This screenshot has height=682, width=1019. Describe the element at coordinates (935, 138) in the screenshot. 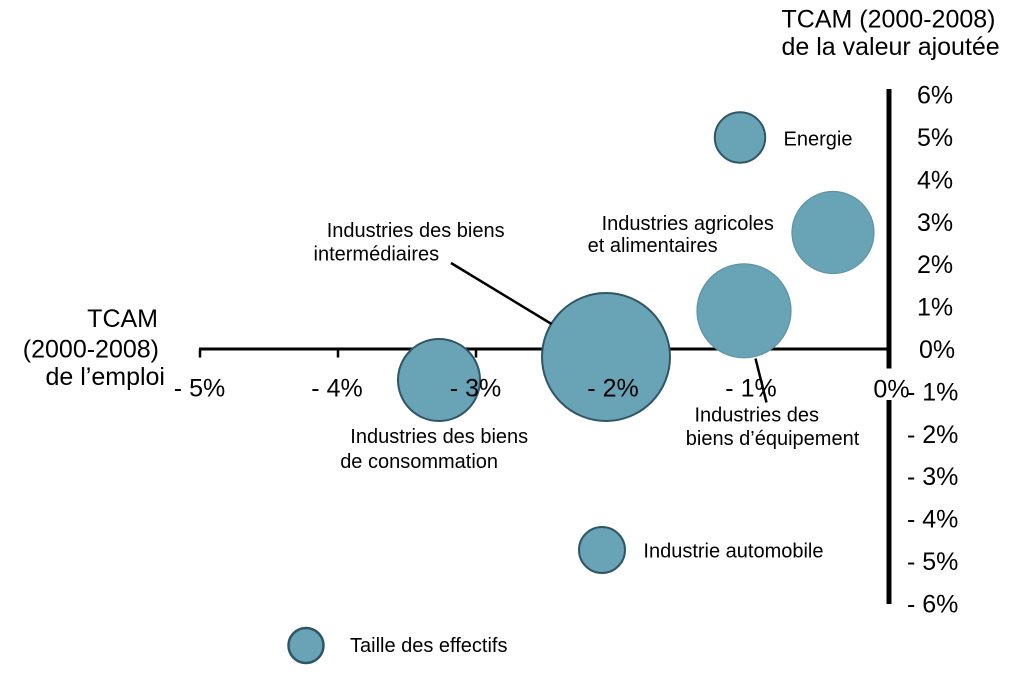

I see `svg-text: 5%` at that location.